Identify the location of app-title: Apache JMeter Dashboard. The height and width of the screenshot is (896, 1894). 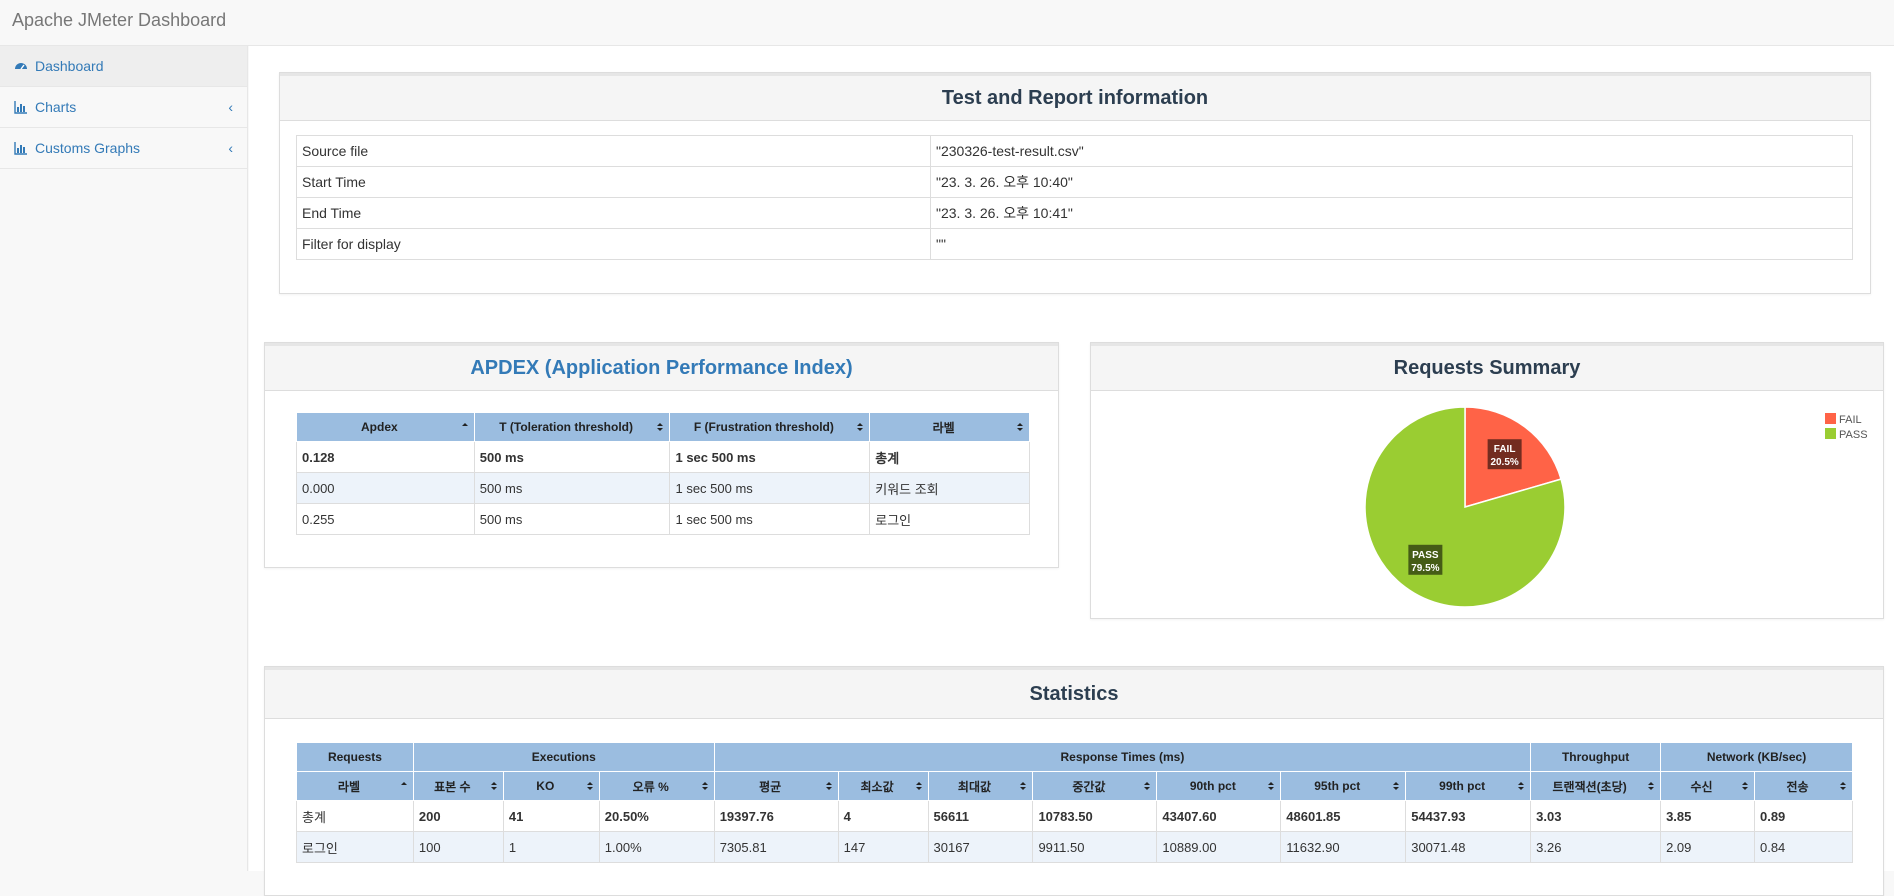
(119, 20).